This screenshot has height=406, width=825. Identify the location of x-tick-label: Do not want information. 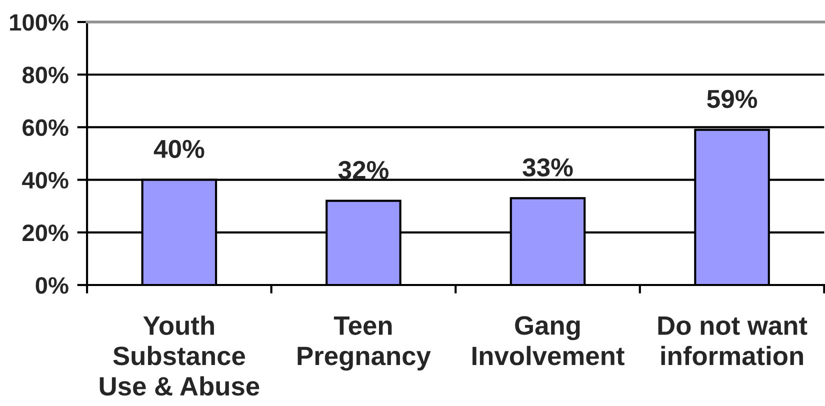
(733, 341).